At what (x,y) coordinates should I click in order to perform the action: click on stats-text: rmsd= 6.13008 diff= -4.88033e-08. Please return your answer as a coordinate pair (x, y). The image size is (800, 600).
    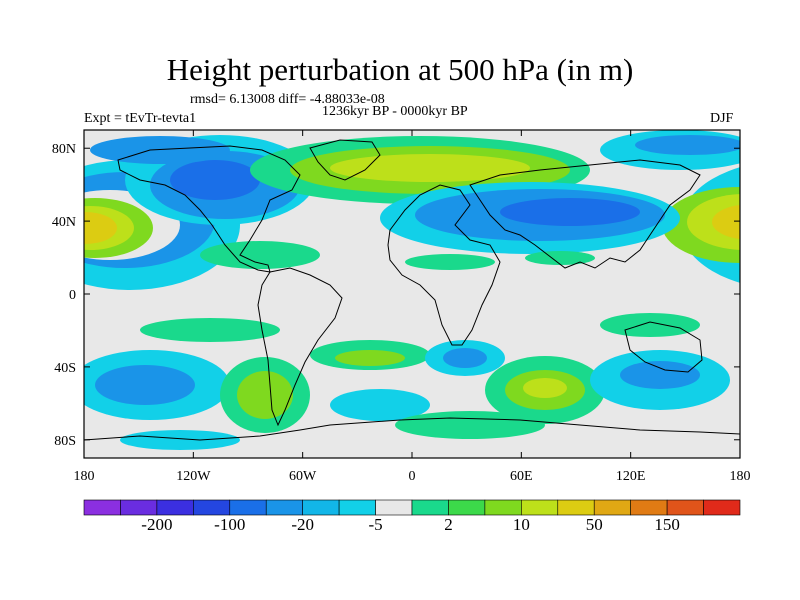
    Looking at the image, I should click on (287, 99).